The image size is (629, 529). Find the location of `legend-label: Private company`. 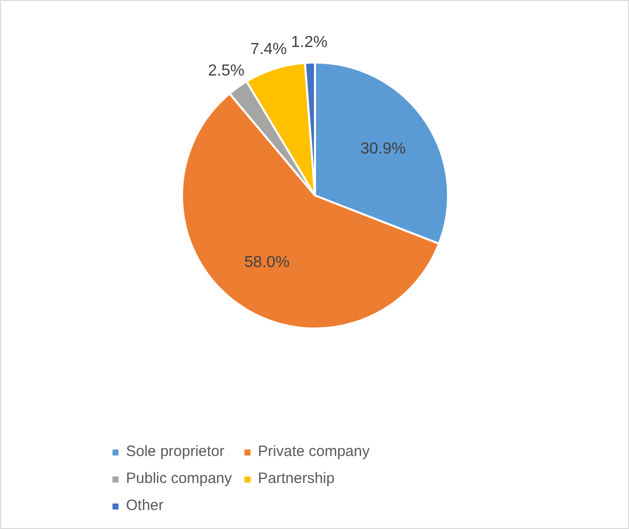

legend-label: Private company is located at coordinates (314, 451).